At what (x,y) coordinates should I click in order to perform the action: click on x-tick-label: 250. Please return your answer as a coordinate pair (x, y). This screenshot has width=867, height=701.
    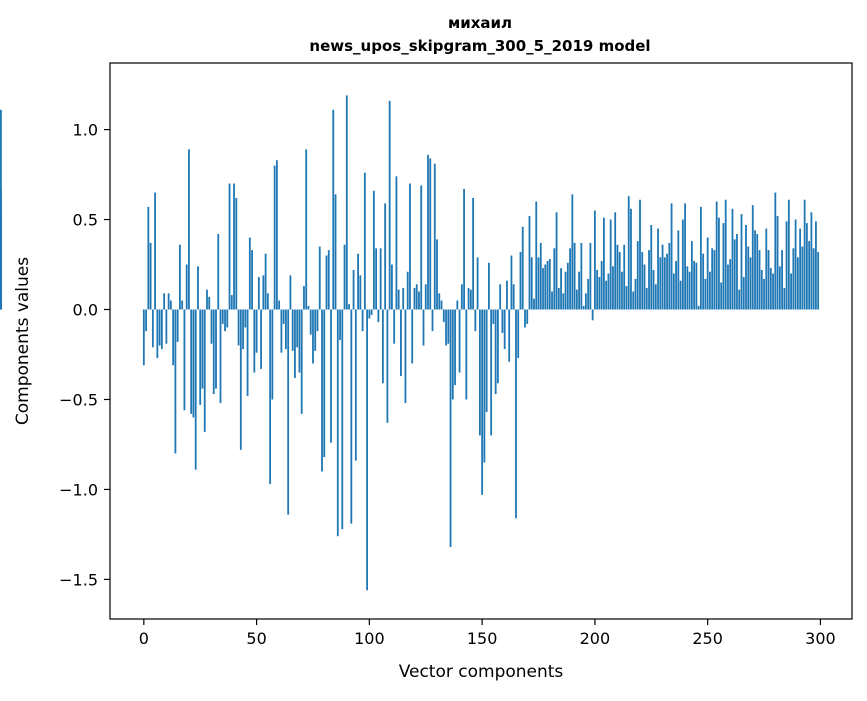
    Looking at the image, I should click on (707, 638).